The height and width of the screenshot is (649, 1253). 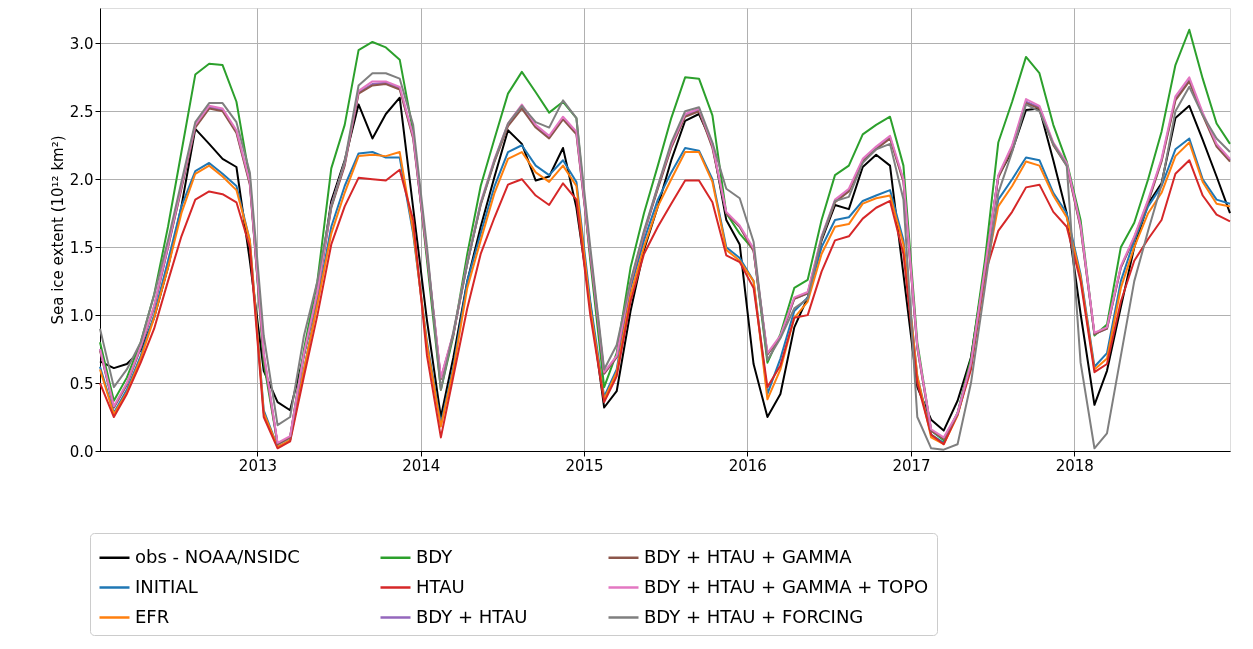 What do you see at coordinates (584, 465) in the screenshot?
I see `x-tick-label: 2015` at bounding box center [584, 465].